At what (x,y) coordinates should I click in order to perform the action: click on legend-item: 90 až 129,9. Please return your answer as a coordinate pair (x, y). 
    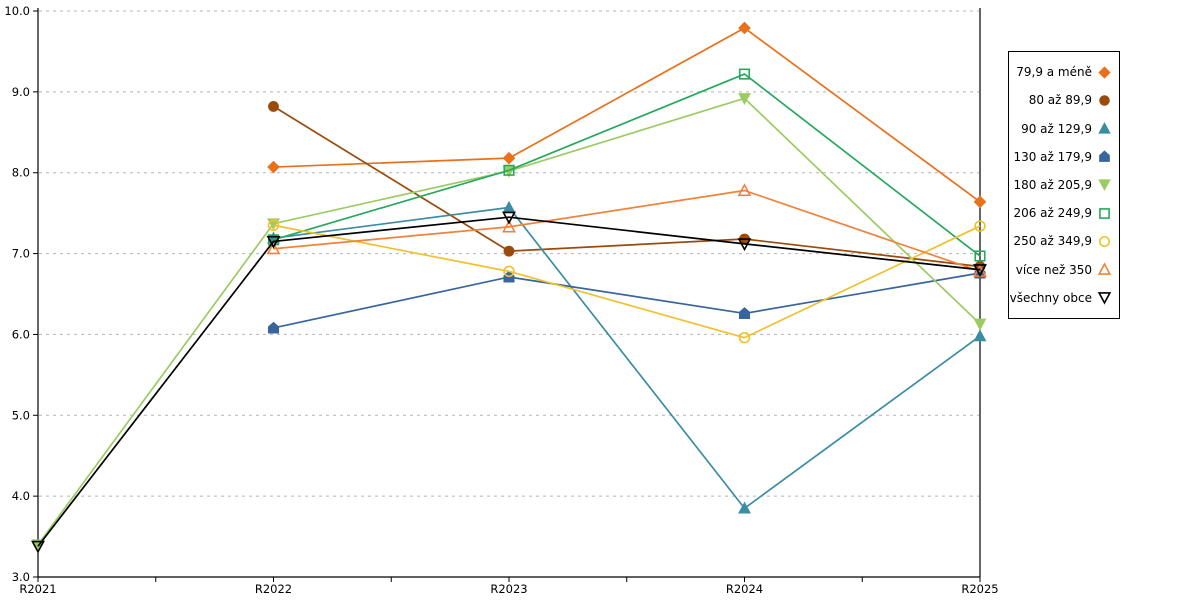
    Looking at the image, I should click on (1064, 129).